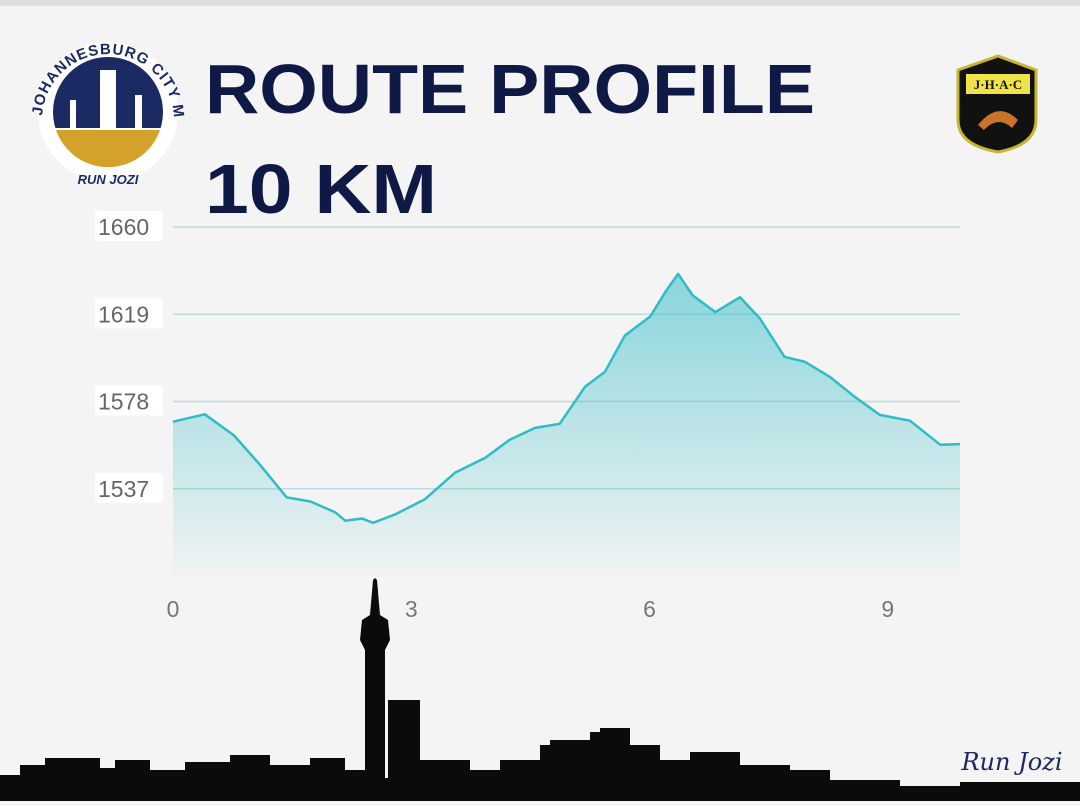 Image resolution: width=1080 pixels, height=806 pixels. I want to click on signature: Run Jozi, so click(1011, 762).